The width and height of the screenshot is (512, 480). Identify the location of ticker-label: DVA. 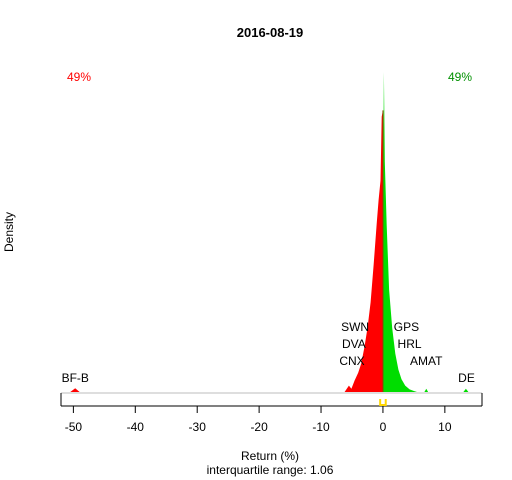
(354, 344).